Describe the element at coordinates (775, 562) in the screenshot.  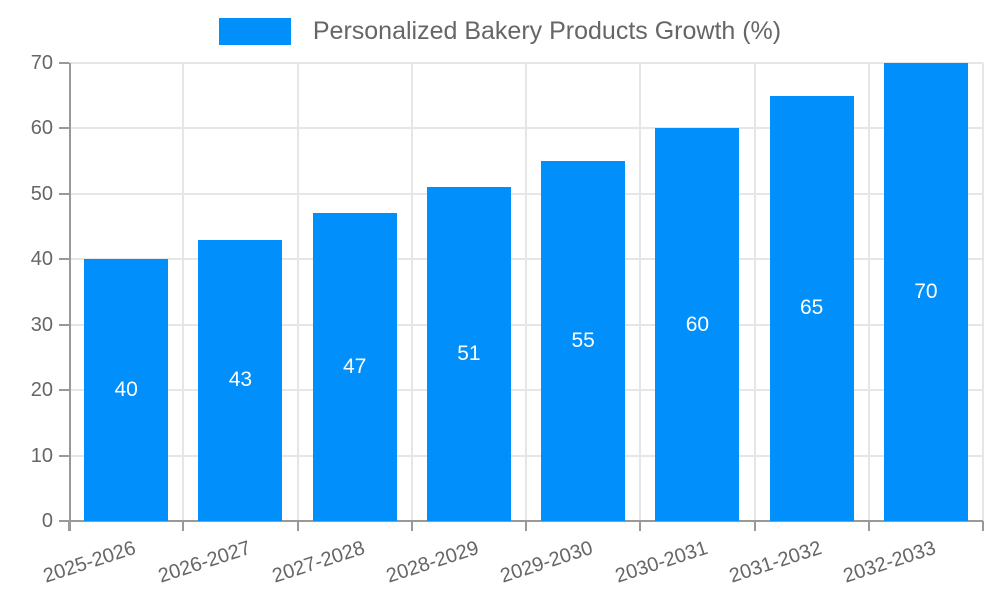
I see `x-tick-label: 2031-2032` at that location.